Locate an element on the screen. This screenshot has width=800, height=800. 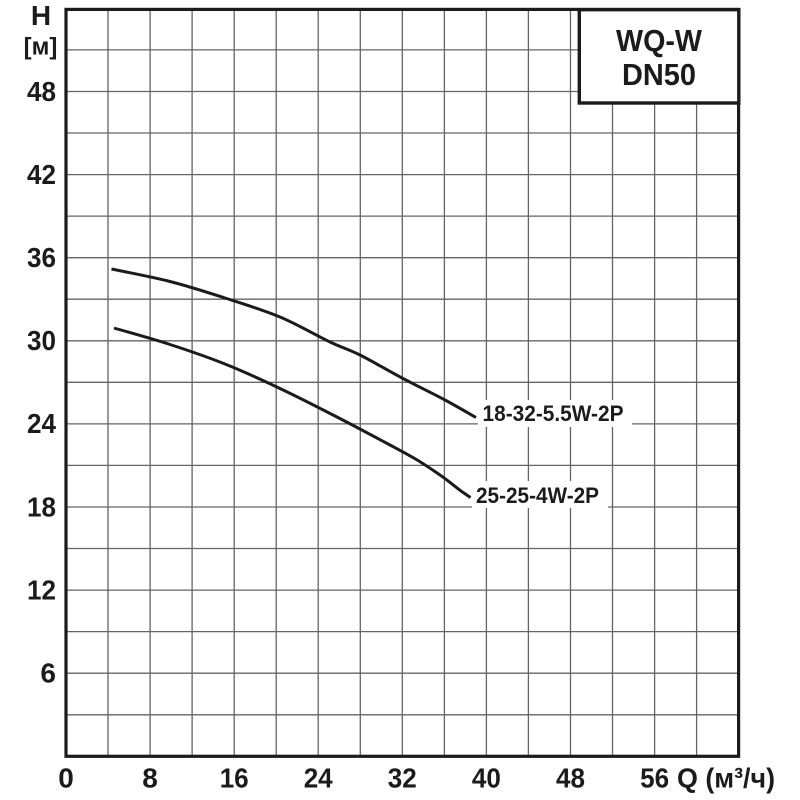
svg-text: 6 is located at coordinates (48, 673).